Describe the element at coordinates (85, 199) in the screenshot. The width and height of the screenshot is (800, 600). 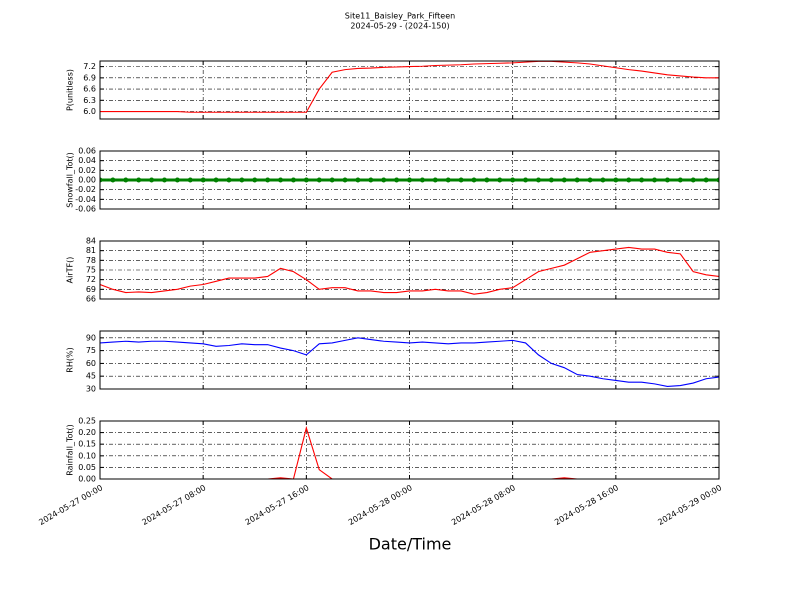
I see `y-tick-label: -0.04` at that location.